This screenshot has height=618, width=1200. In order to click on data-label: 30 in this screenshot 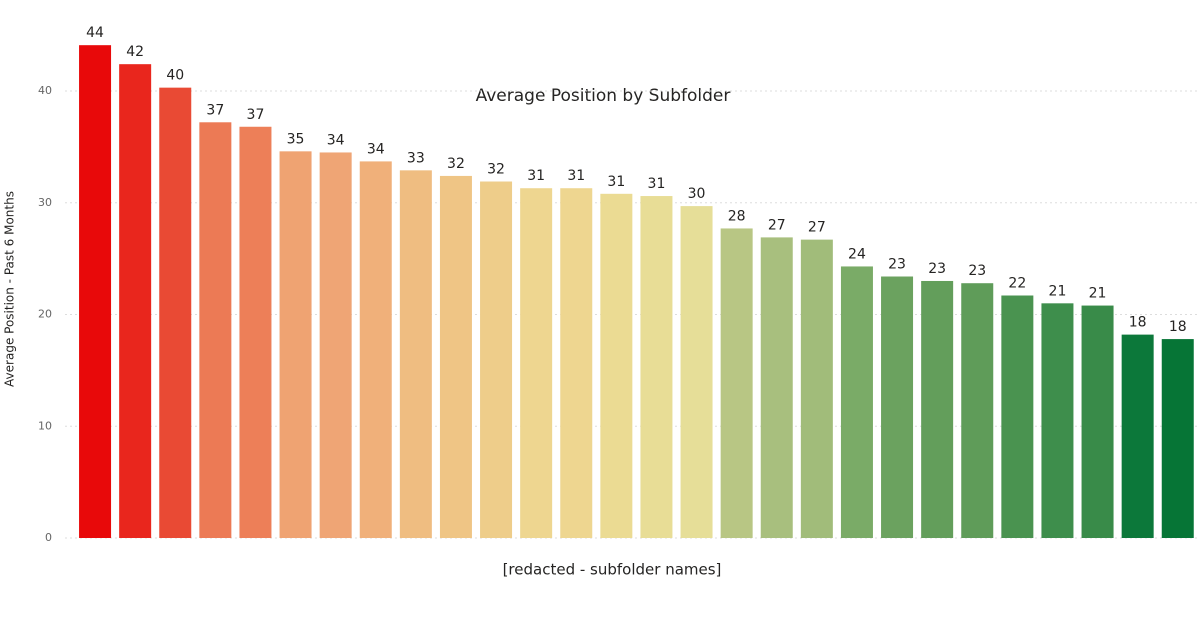, I will do `click(697, 194)`.